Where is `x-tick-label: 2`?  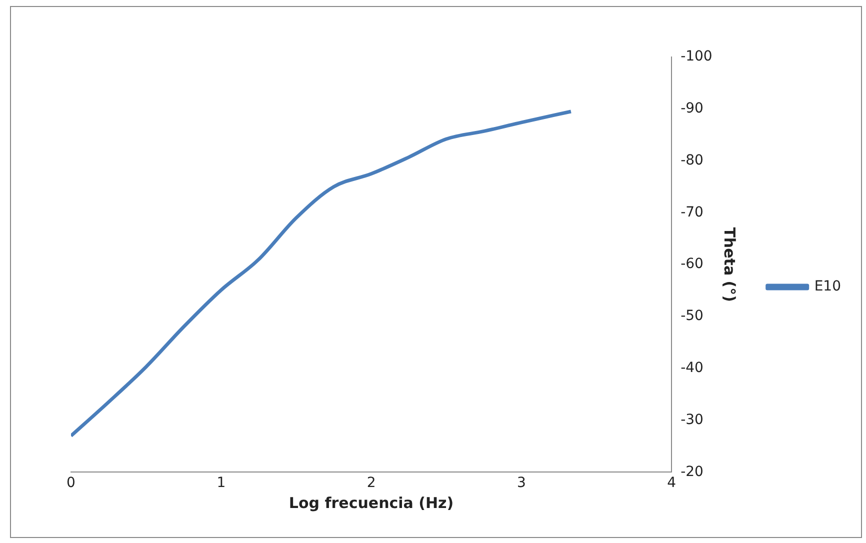 x-tick-label: 2 is located at coordinates (371, 483).